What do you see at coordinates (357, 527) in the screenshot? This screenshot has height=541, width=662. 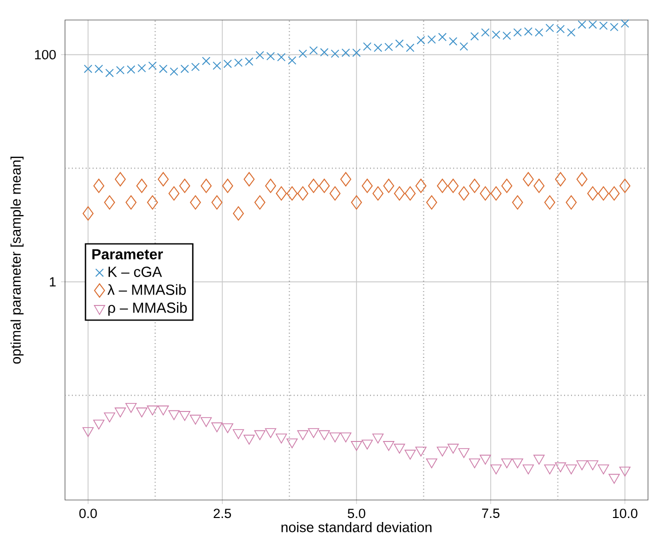 I see `x-axis-title: noise standard deviation` at bounding box center [357, 527].